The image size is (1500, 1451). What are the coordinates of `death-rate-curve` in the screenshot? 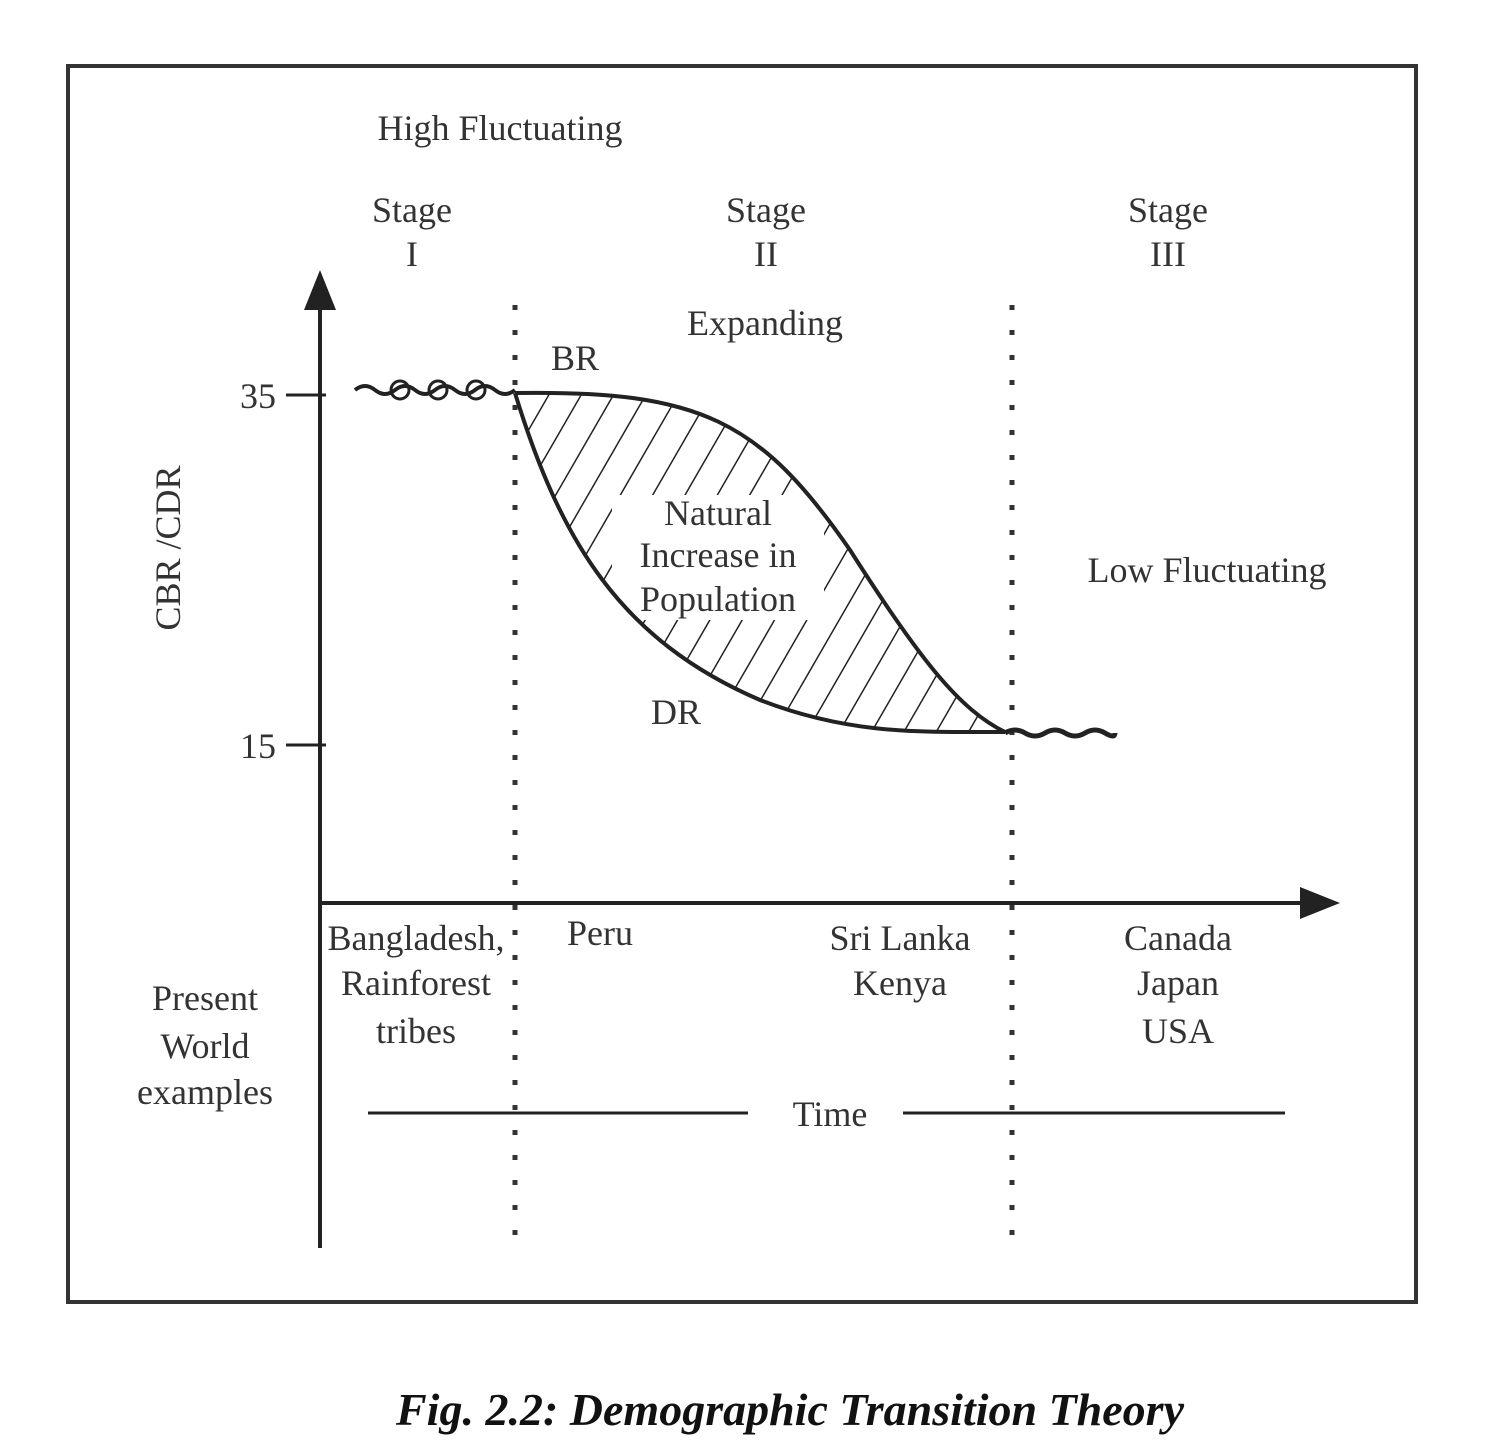 It's located at (759, 563).